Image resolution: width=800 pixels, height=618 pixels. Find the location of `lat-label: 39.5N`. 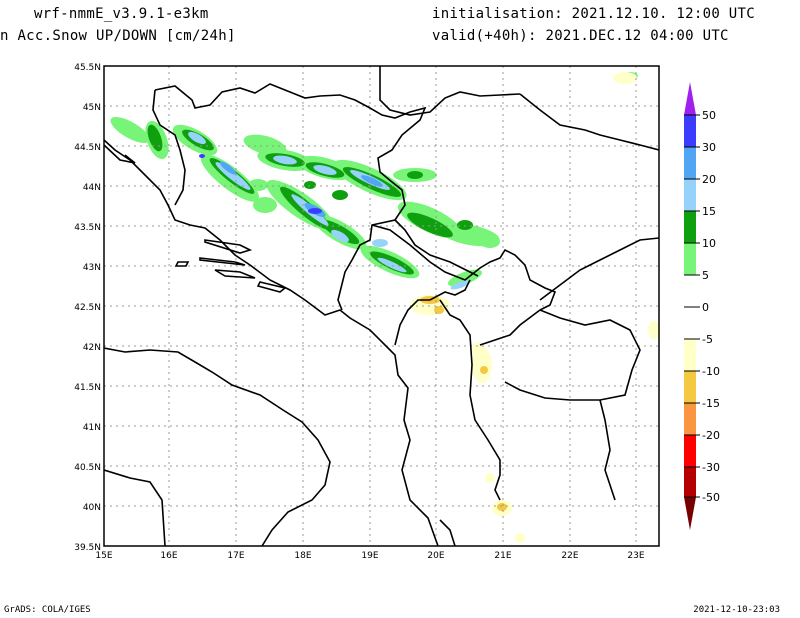

lat-label: 39.5N is located at coordinates (87, 548).